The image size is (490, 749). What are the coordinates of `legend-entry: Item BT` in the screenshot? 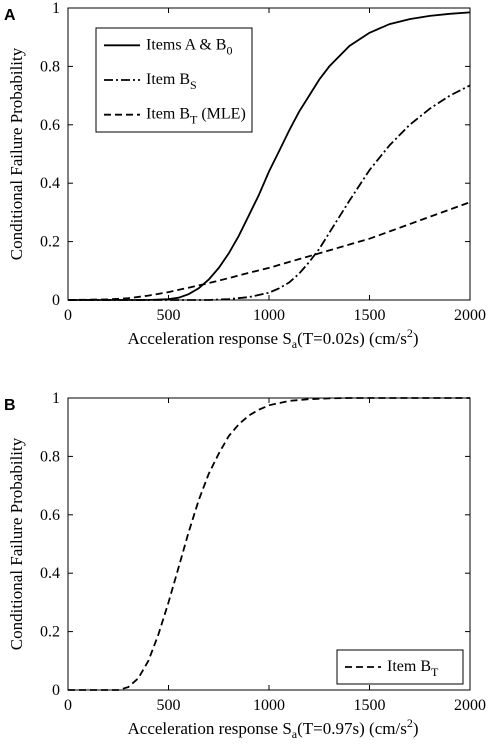 It's located at (413, 668).